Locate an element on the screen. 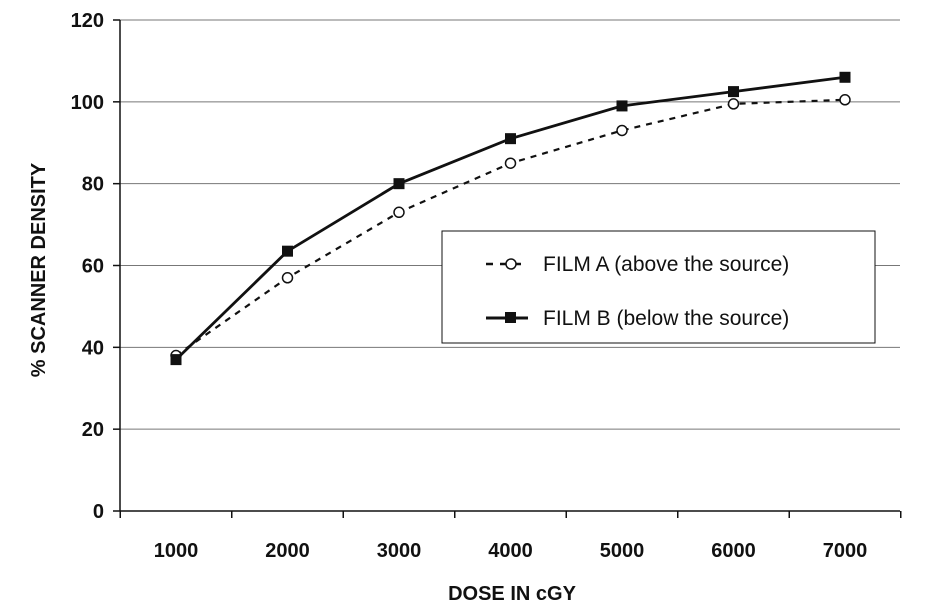 Image resolution: width=926 pixels, height=609 pixels. y-tick-label: 100 is located at coordinates (87, 103).